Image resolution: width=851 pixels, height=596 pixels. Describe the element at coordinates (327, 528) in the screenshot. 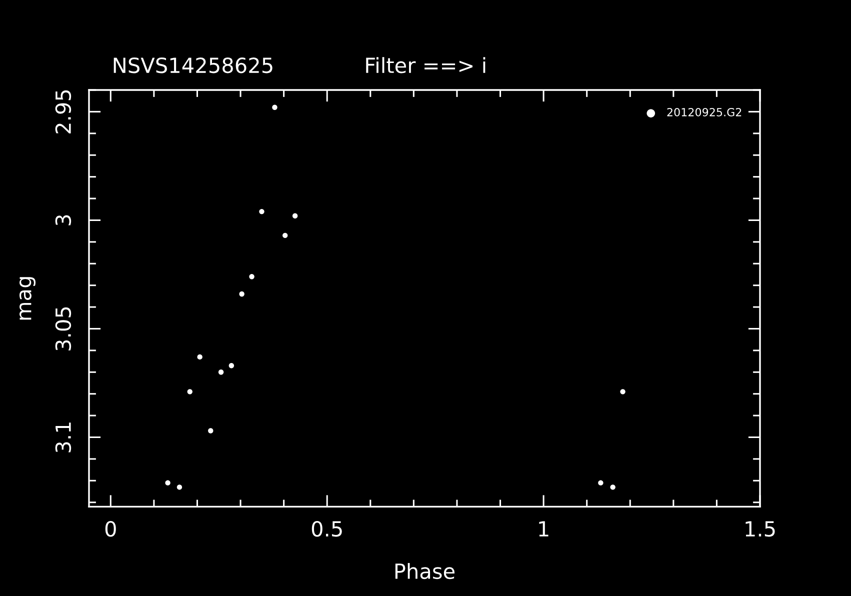

I see `x-tick-label: 0.5` at that location.